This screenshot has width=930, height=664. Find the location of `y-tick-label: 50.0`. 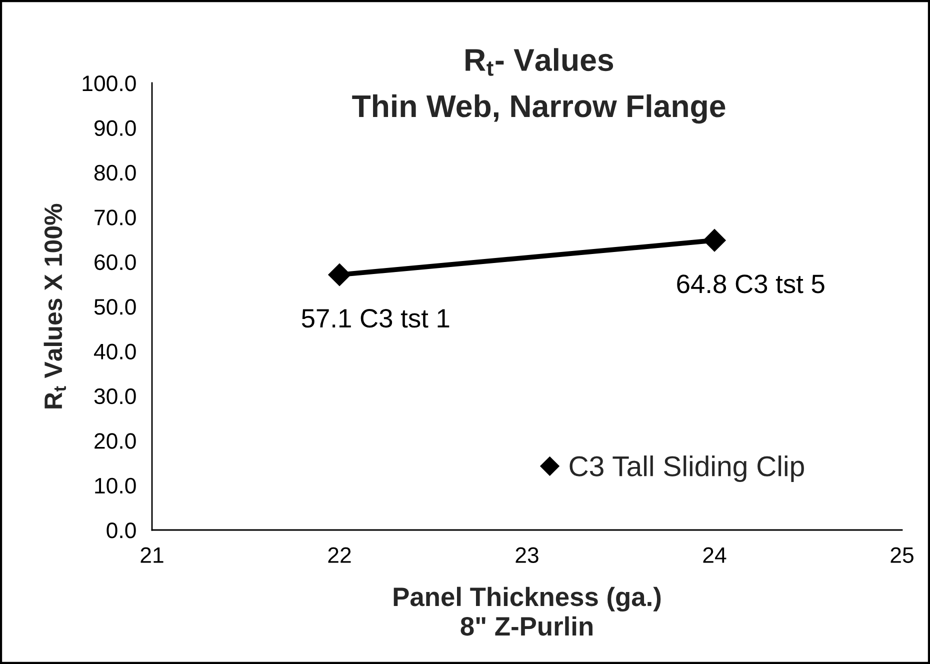

y-tick-label: 50.0 is located at coordinates (115, 307).